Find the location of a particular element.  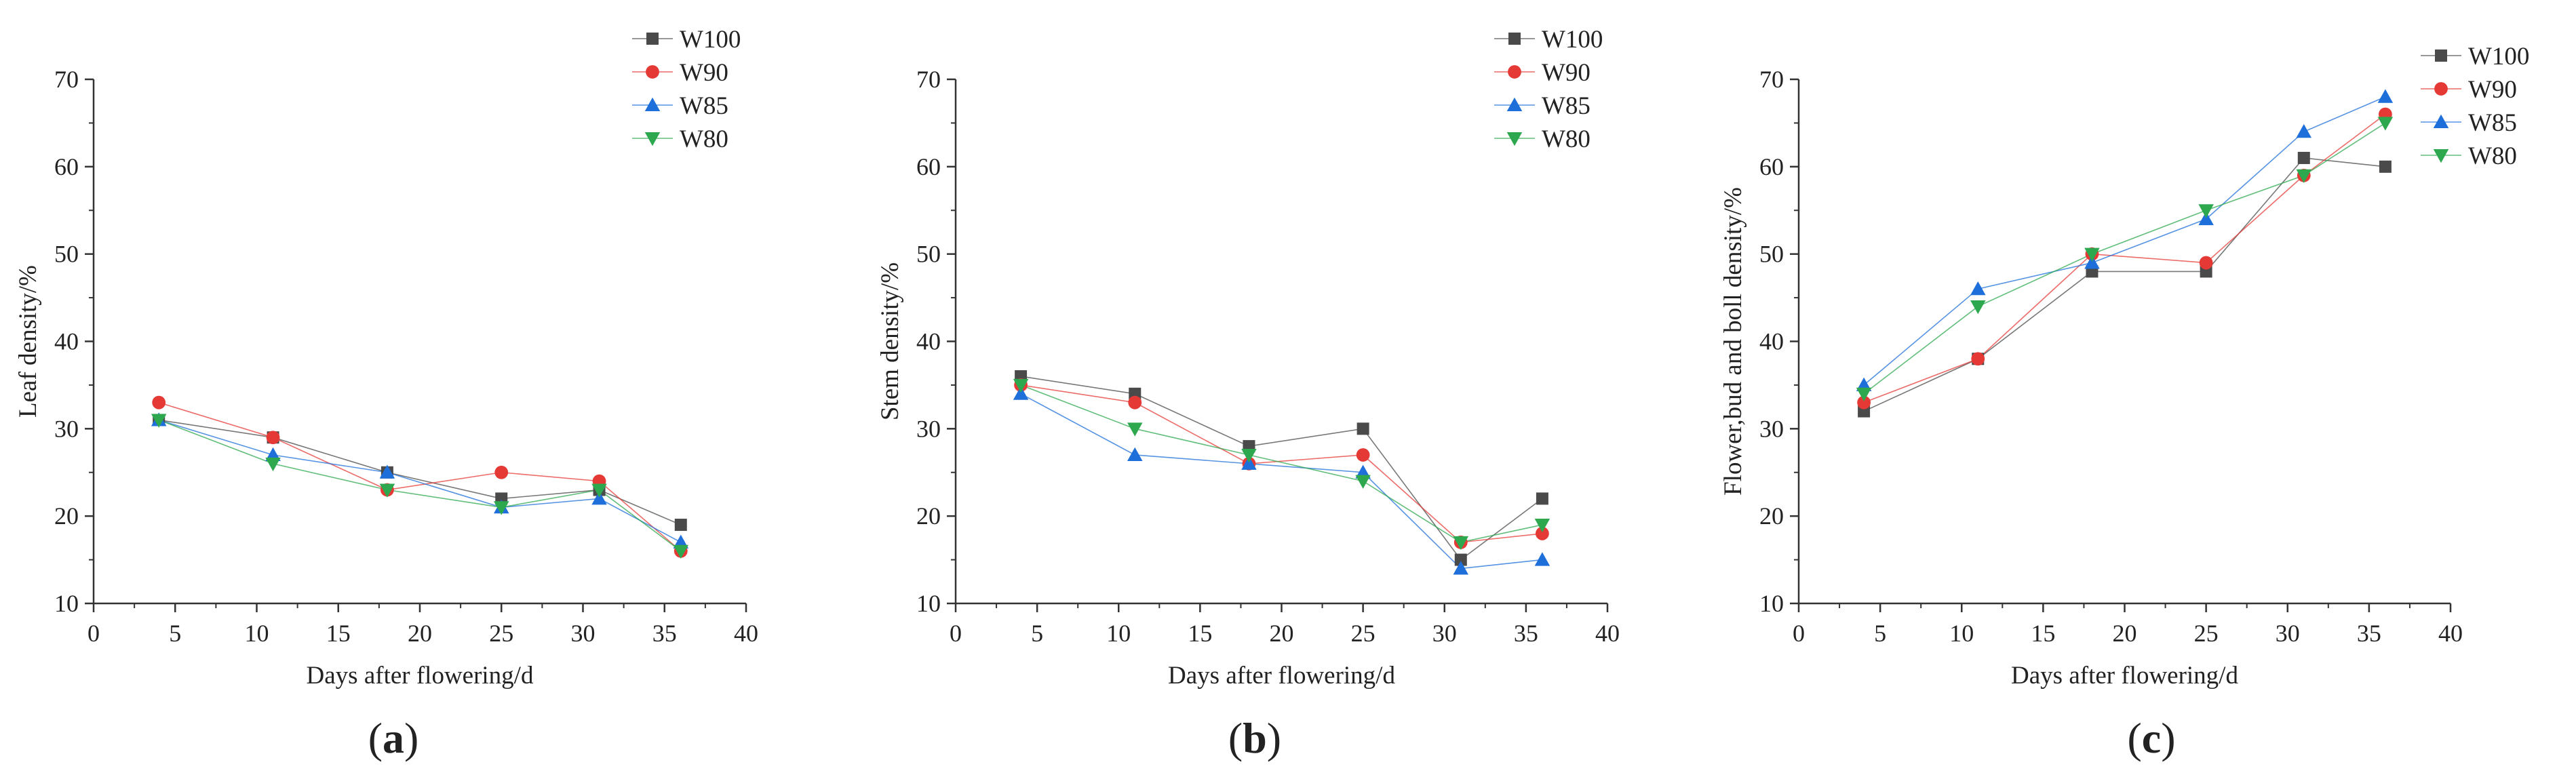

y-axis-title: Stem density/% is located at coordinates (890, 341).